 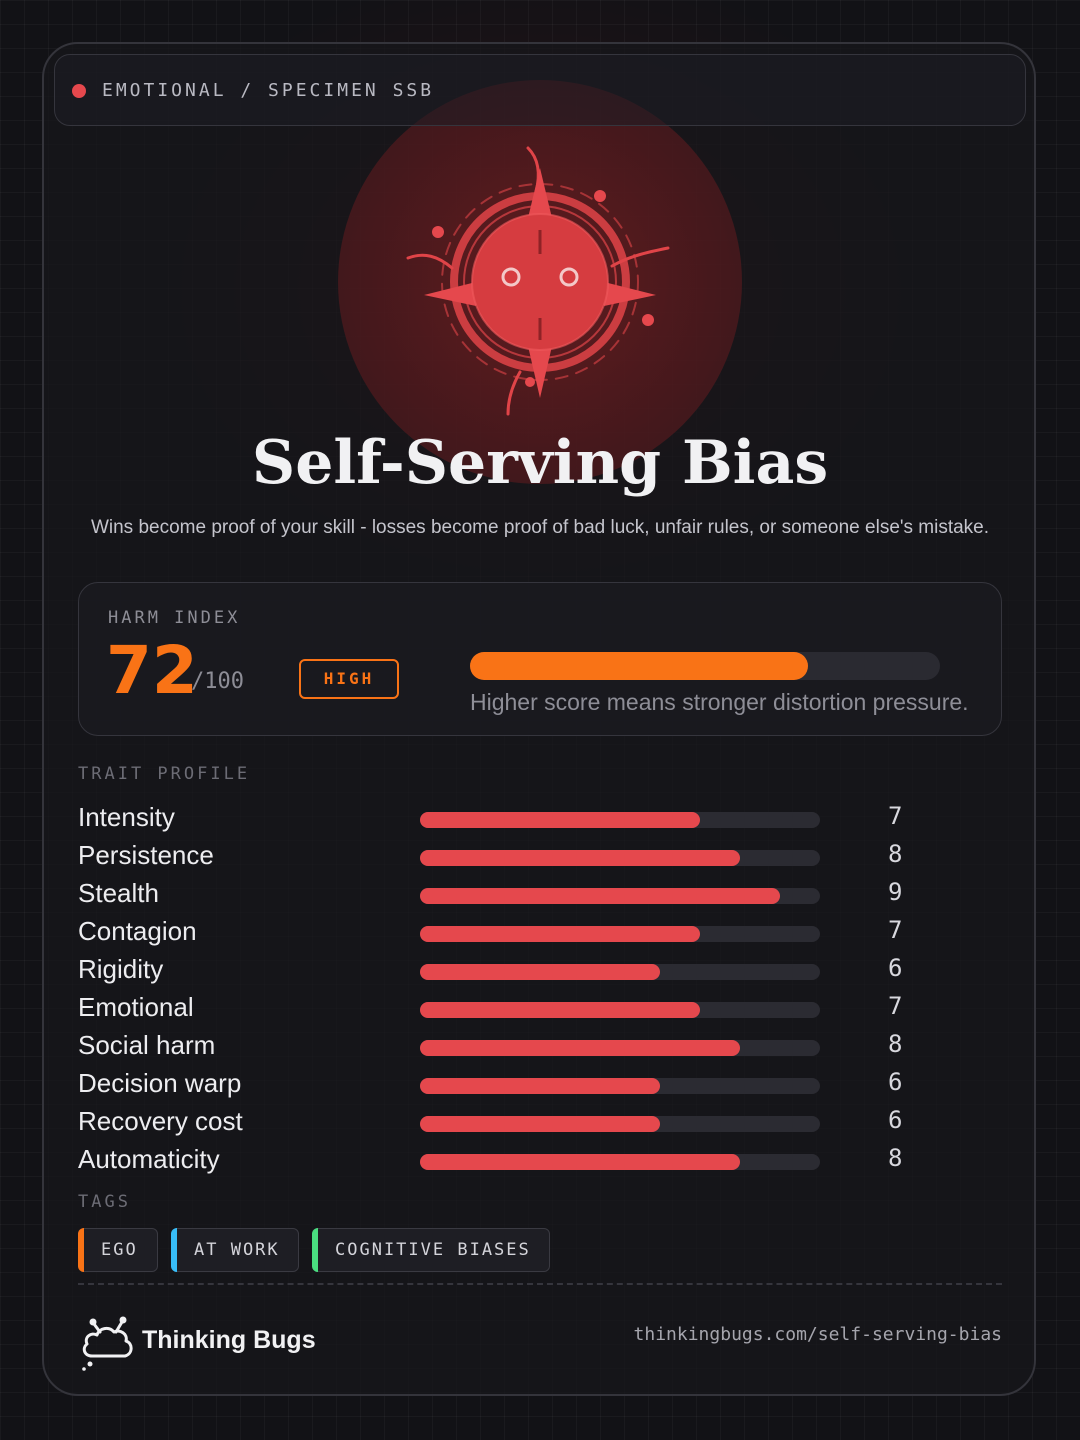 What do you see at coordinates (217, 681) in the screenshot?
I see `harm-score-max: /100` at bounding box center [217, 681].